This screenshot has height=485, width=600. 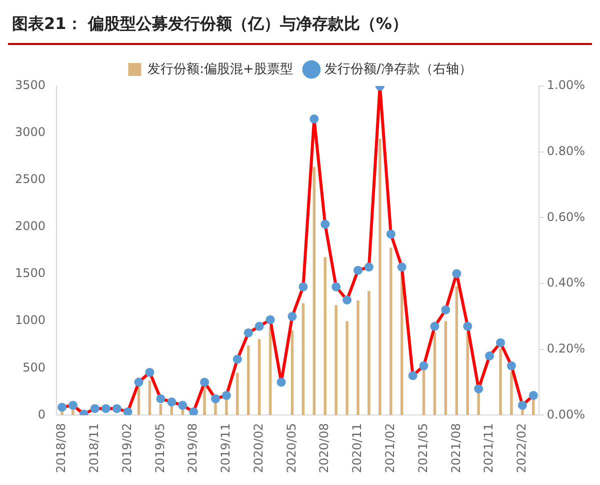 I want to click on x-tick-label: 2019/08, so click(x=193, y=448).